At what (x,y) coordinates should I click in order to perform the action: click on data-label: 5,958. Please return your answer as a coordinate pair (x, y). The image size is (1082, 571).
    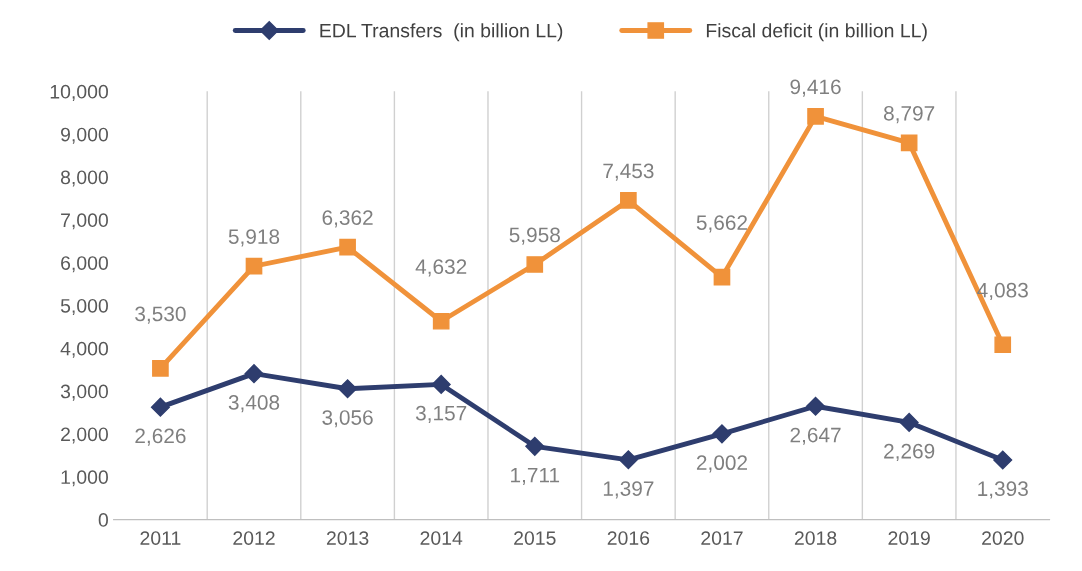
    Looking at the image, I should click on (534, 236).